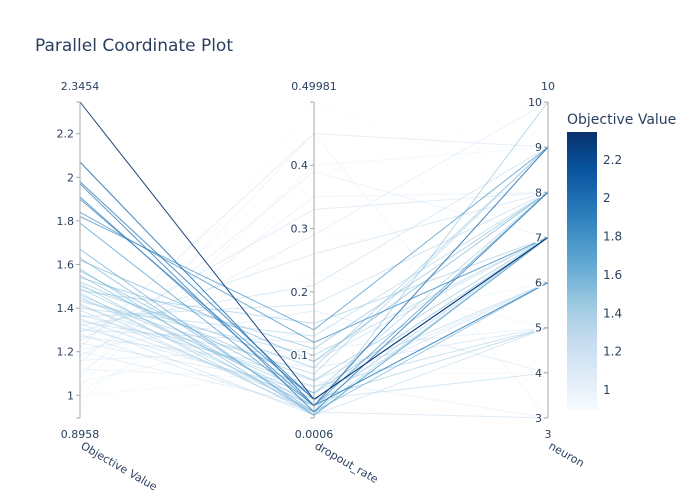 This screenshot has height=504, width=700. Describe the element at coordinates (134, 46) in the screenshot. I see `chart-title: Parallel Coordinate Plot` at that location.